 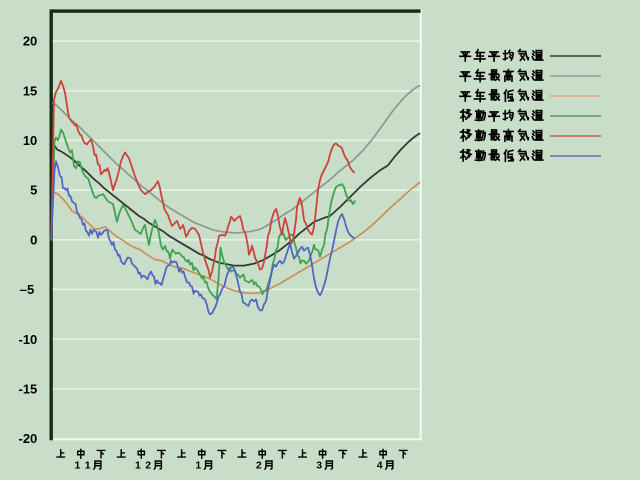 What do you see at coordinates (28, 339) in the screenshot?
I see `svg-text: -10` at bounding box center [28, 339].